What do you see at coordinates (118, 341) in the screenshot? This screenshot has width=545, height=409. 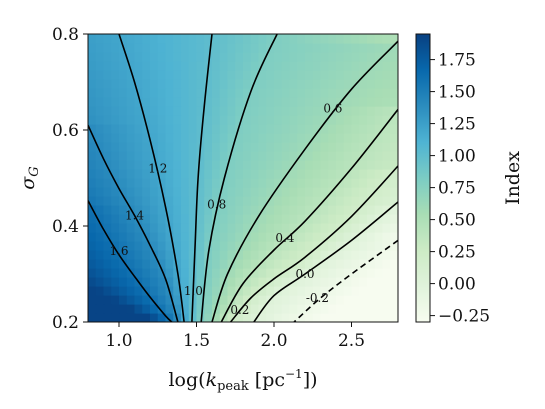 I see `x-tick-label: 1.0` at bounding box center [118, 341].